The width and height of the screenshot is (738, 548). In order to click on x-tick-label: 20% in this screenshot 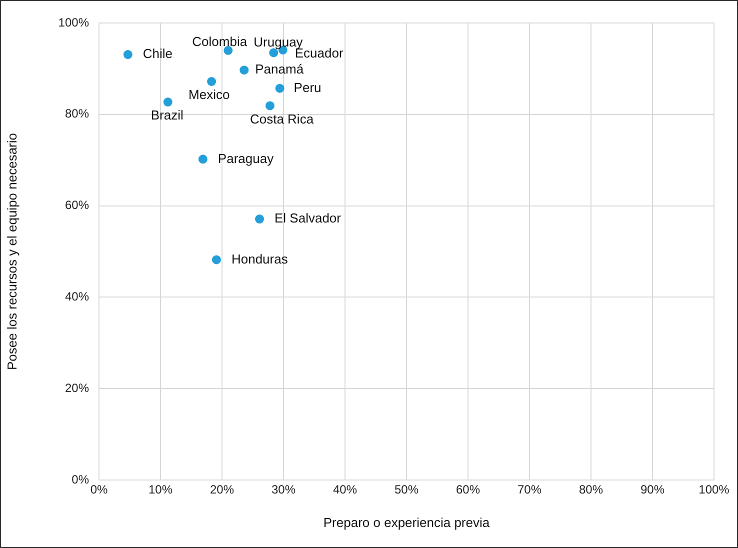, I will do `click(222, 489)`.